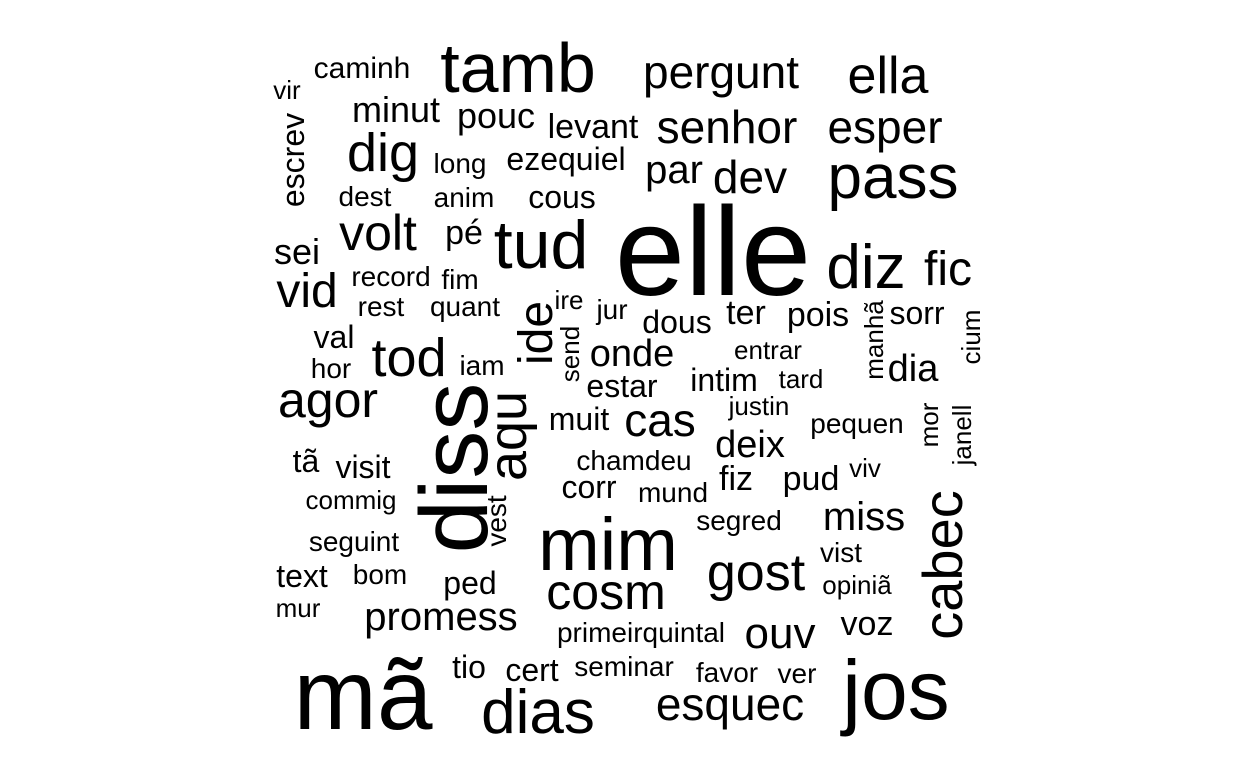 Image resolution: width=1248 pixels, height=768 pixels. Describe the element at coordinates (363, 695) in the screenshot. I see `word-cloud-word: mã` at that location.